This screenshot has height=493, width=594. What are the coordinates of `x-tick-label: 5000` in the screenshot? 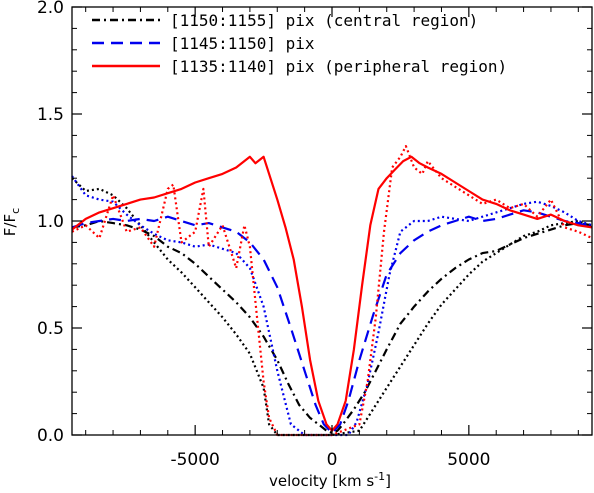 It's located at (468, 460).